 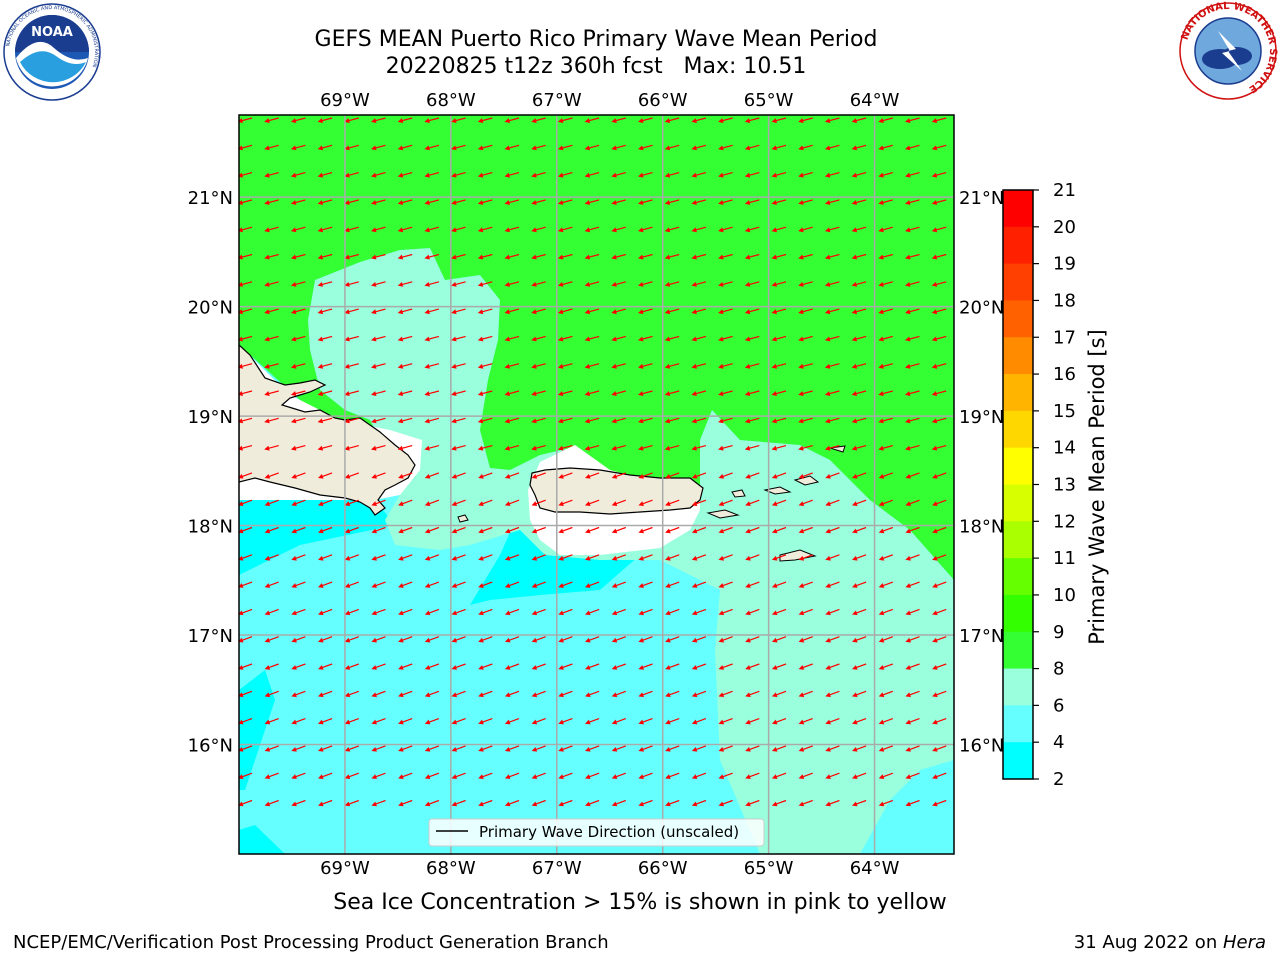 I want to click on lat-tick-label: 17°N, so click(x=210, y=636).